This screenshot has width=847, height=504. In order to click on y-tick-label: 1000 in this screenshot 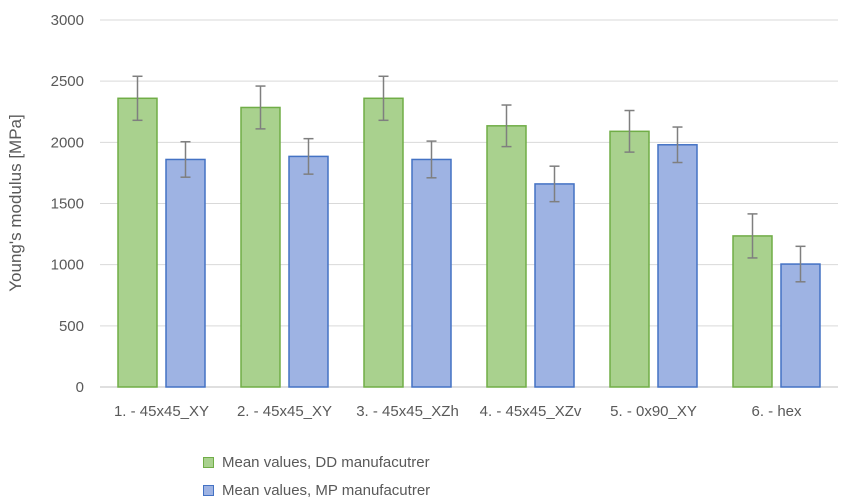, I will do `click(67, 265)`.